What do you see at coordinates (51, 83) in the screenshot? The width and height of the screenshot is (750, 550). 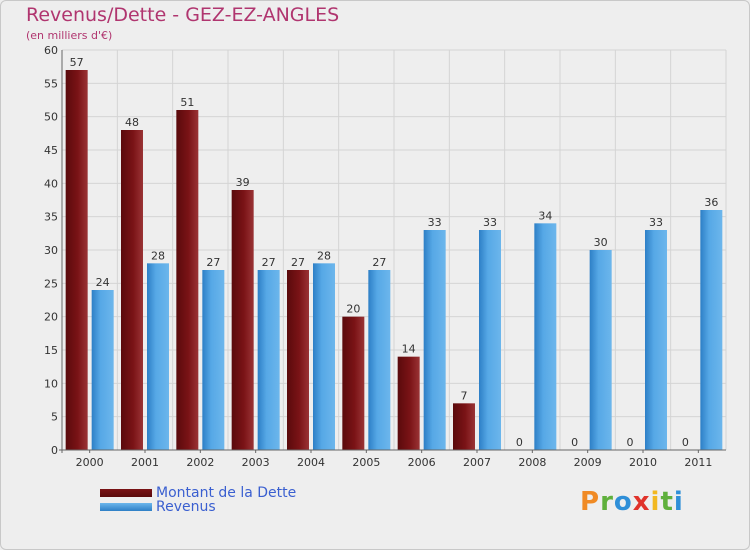 I see `y-tick-label: 55` at bounding box center [51, 83].